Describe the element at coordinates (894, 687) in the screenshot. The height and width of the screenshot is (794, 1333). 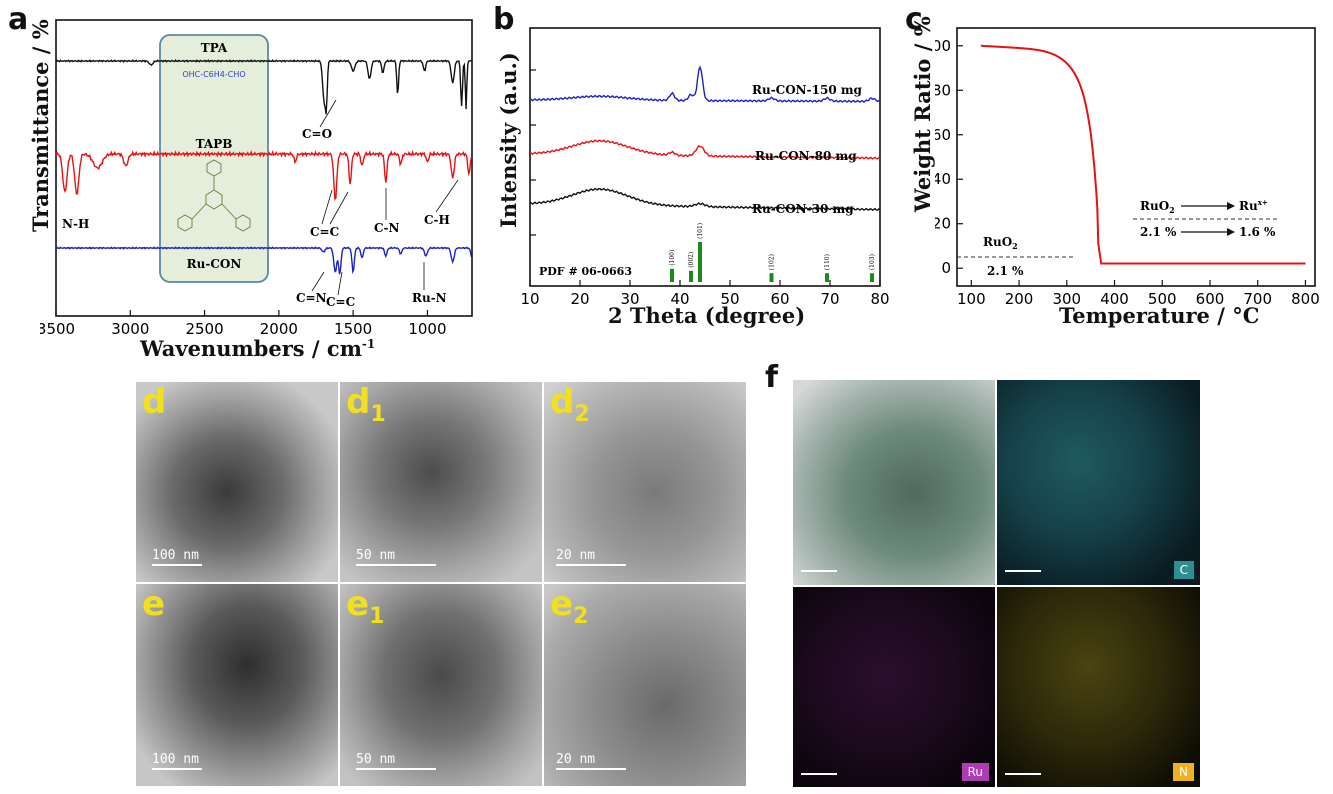
I see `eds-map-ruthenium: Ru` at that location.